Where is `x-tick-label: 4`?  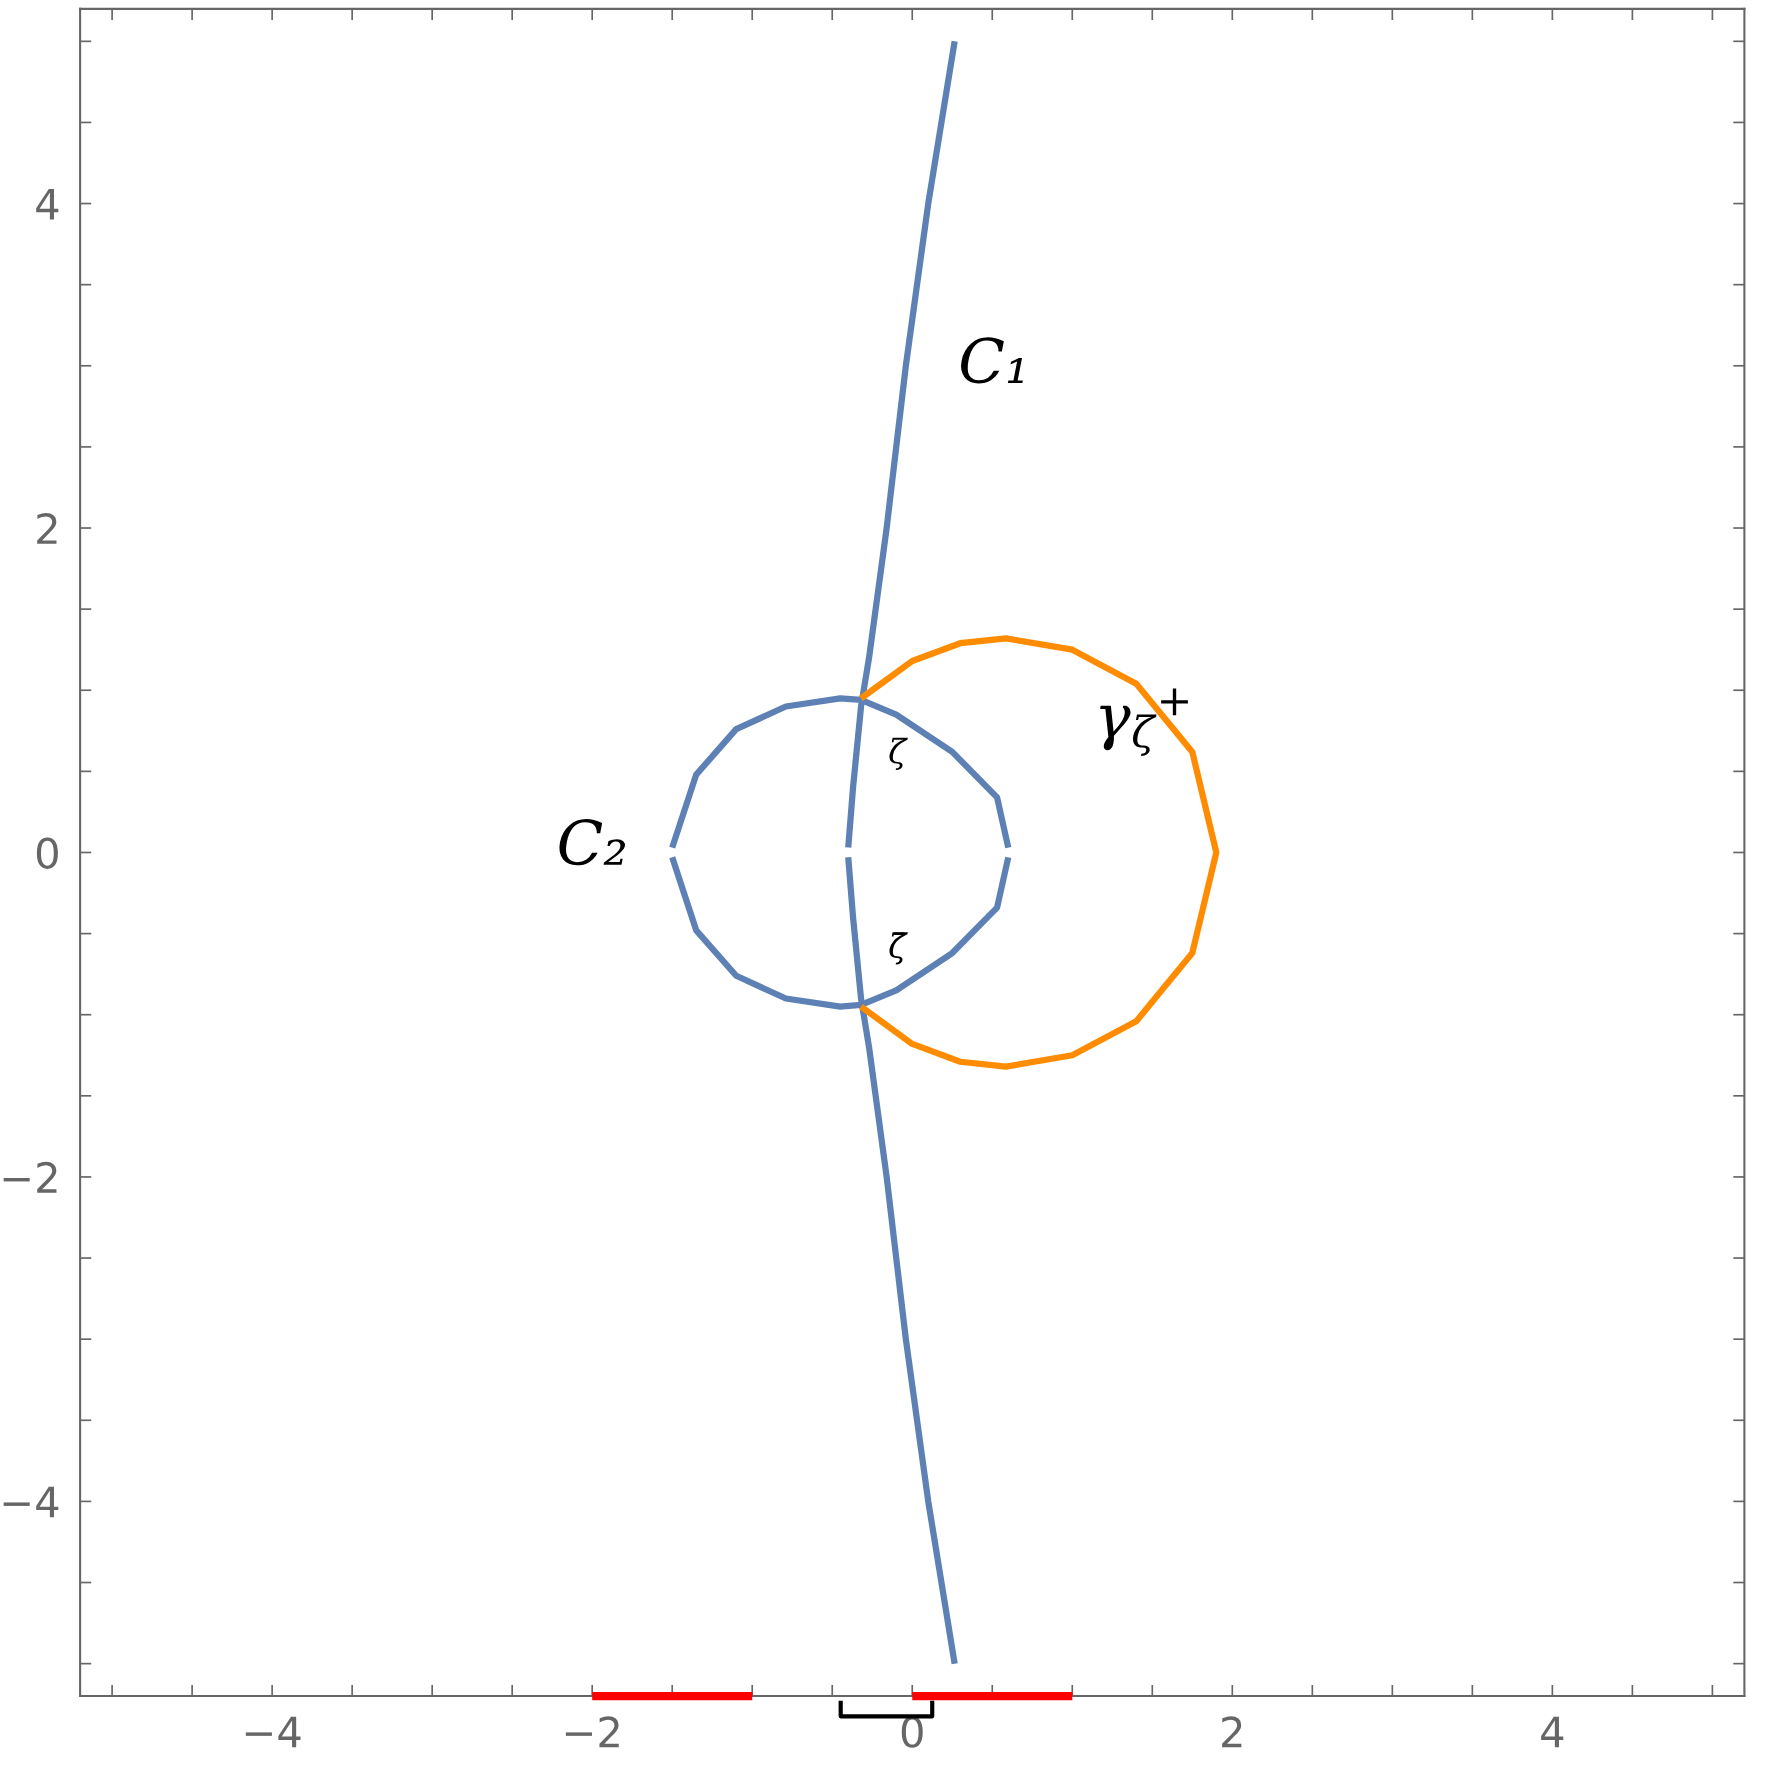 x-tick-label: 4 is located at coordinates (1552, 1732).